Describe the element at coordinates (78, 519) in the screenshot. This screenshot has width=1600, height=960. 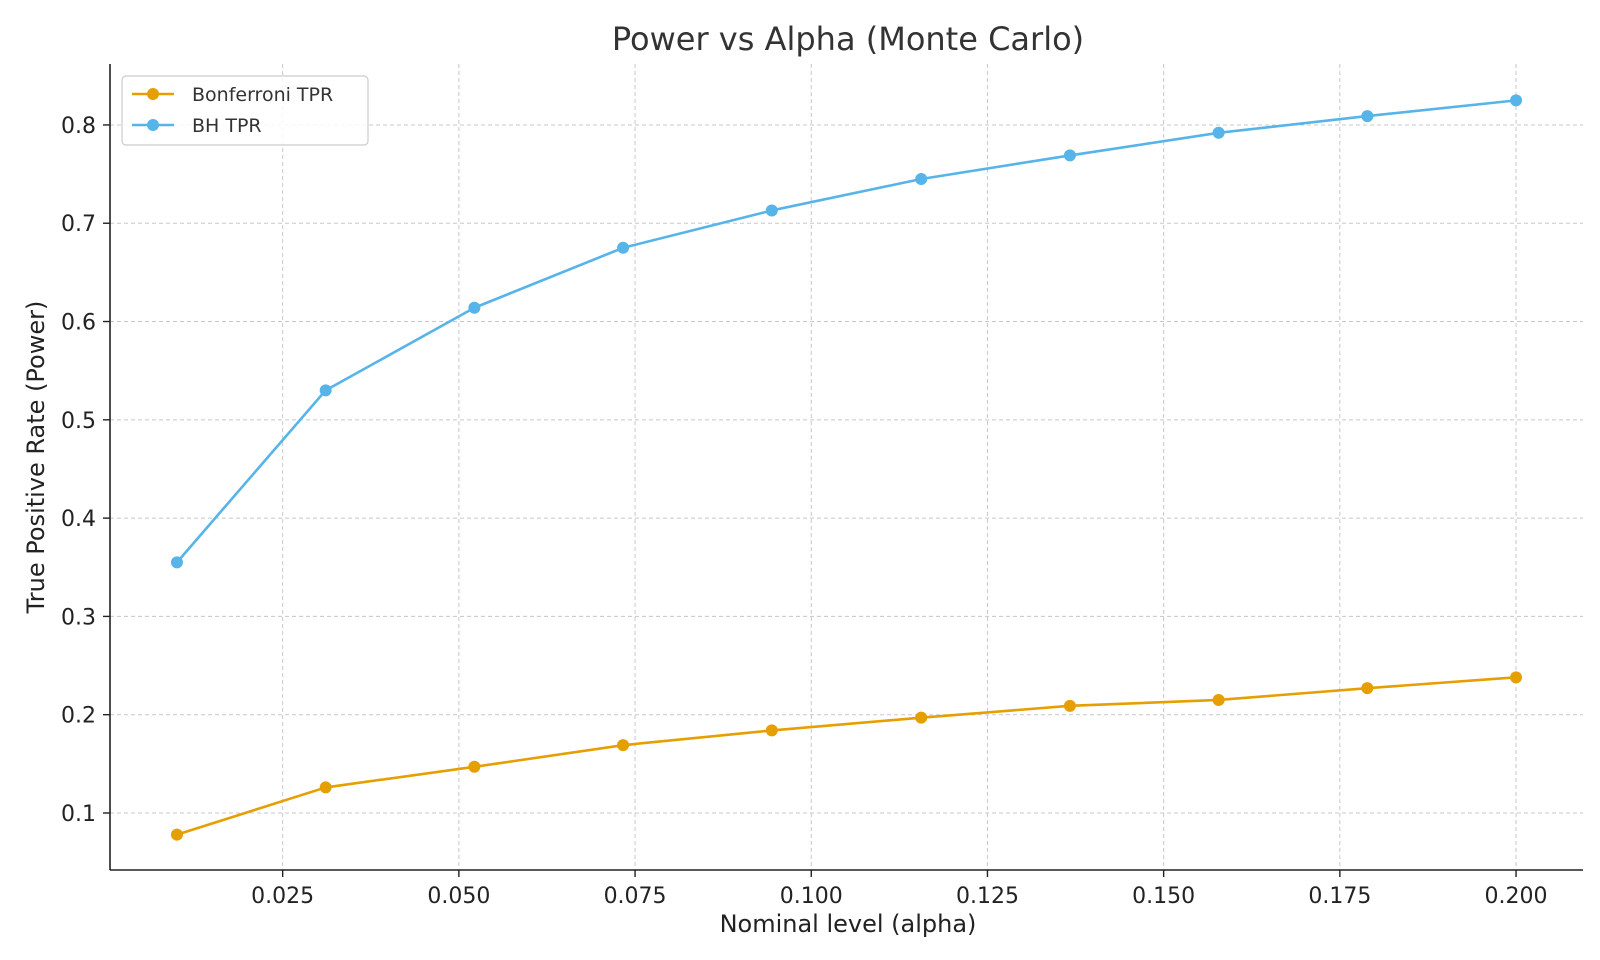
I see `y-tick-label: 0.4` at that location.